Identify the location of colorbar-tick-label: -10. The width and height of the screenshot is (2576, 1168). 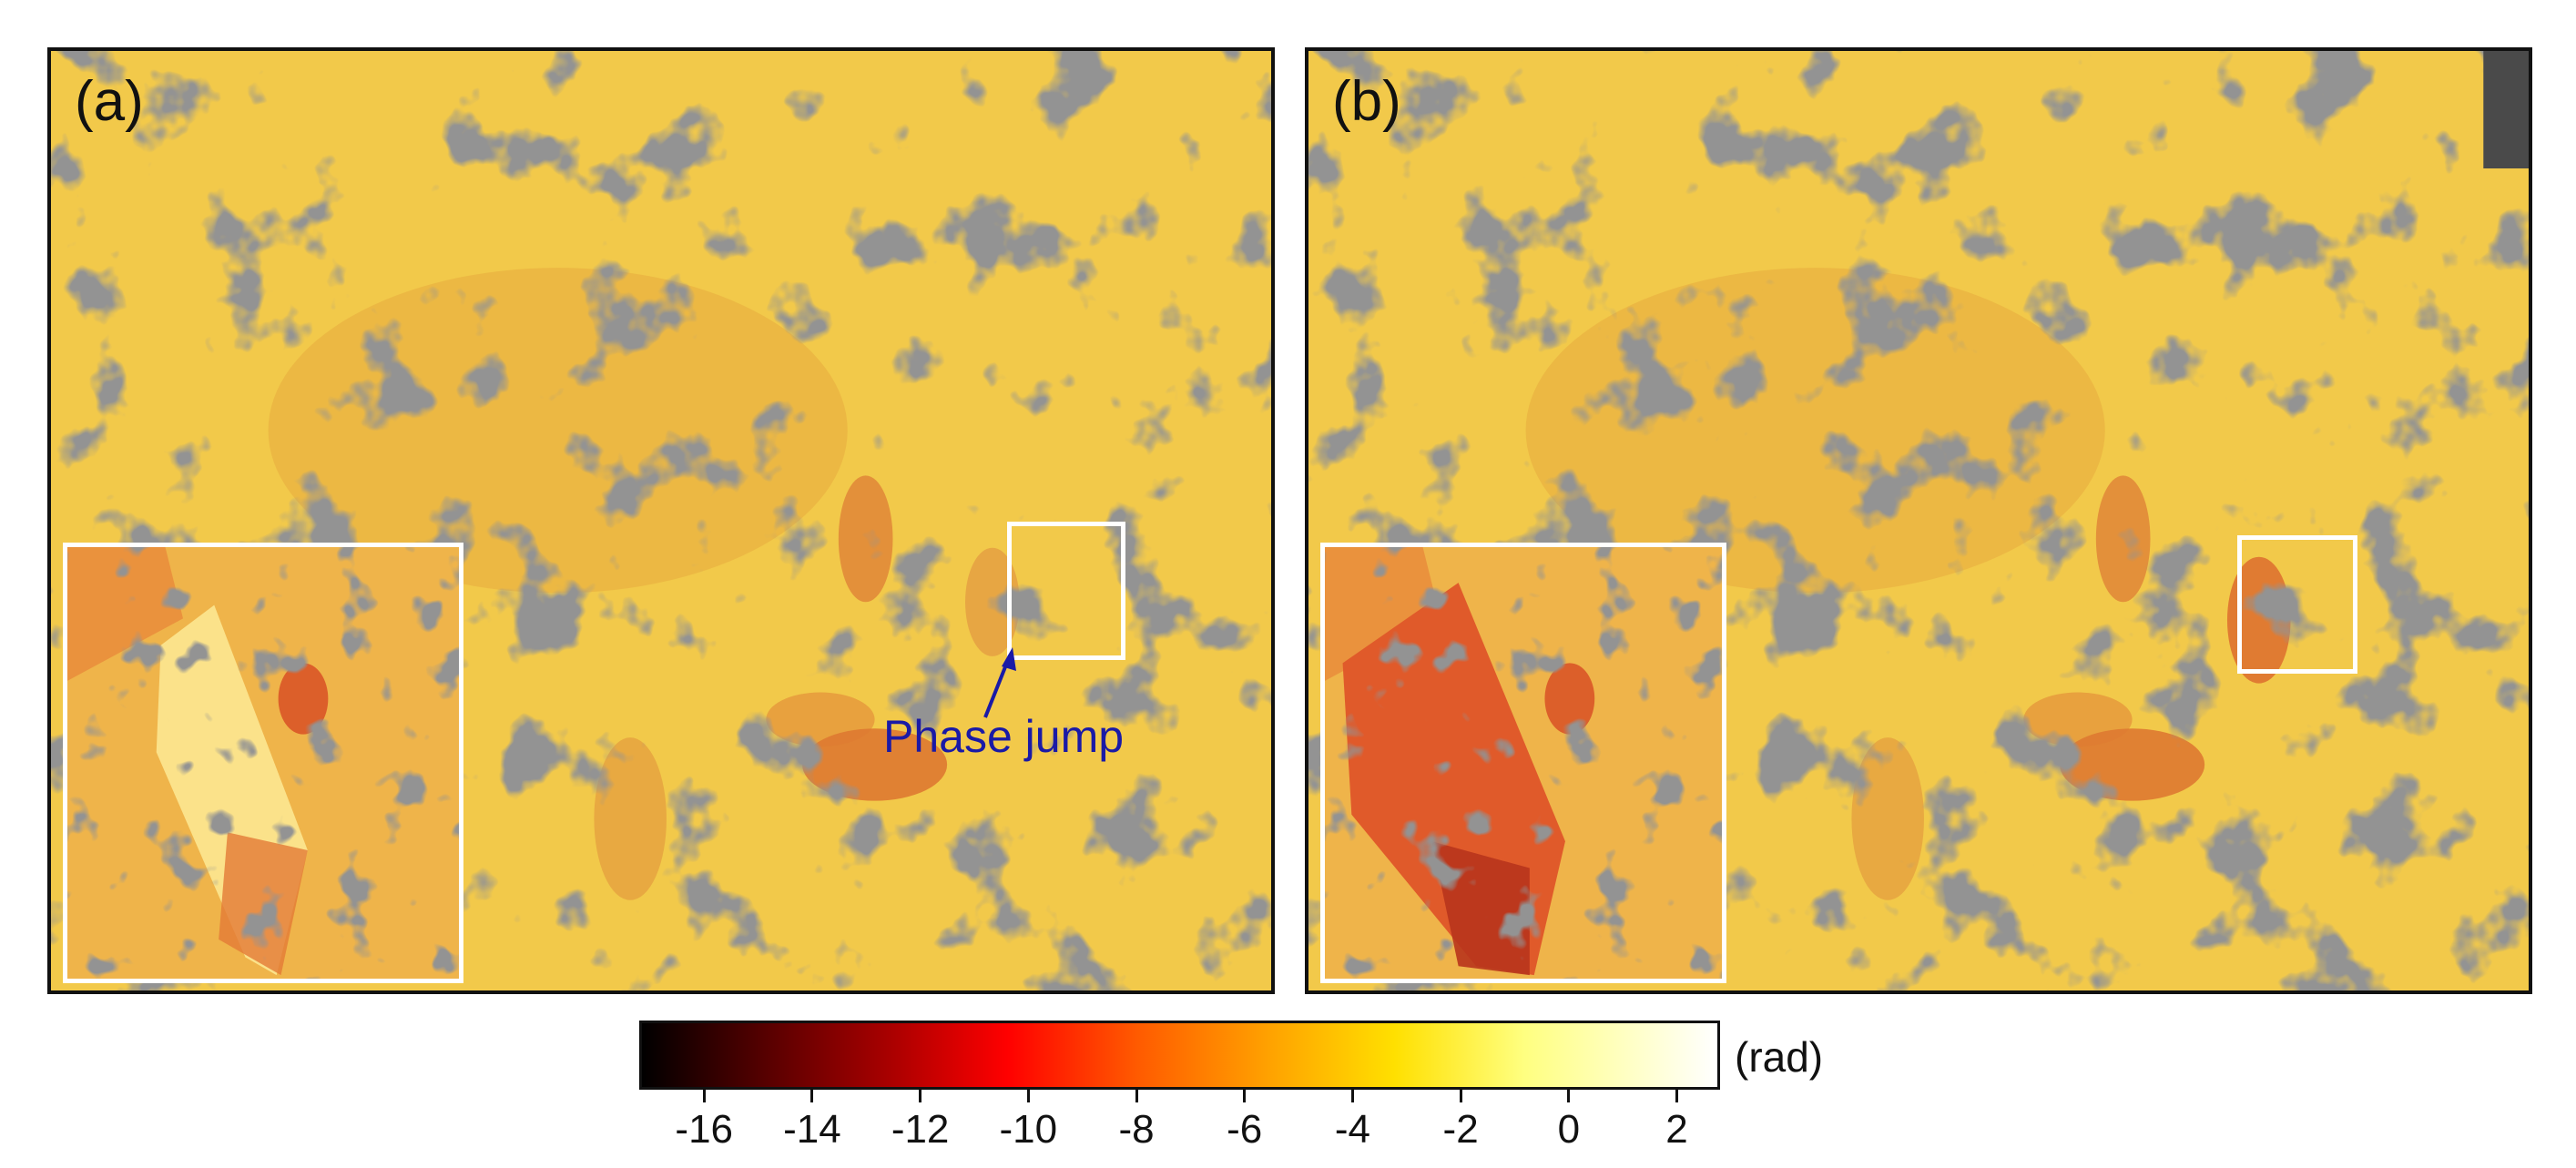
(1028, 1130).